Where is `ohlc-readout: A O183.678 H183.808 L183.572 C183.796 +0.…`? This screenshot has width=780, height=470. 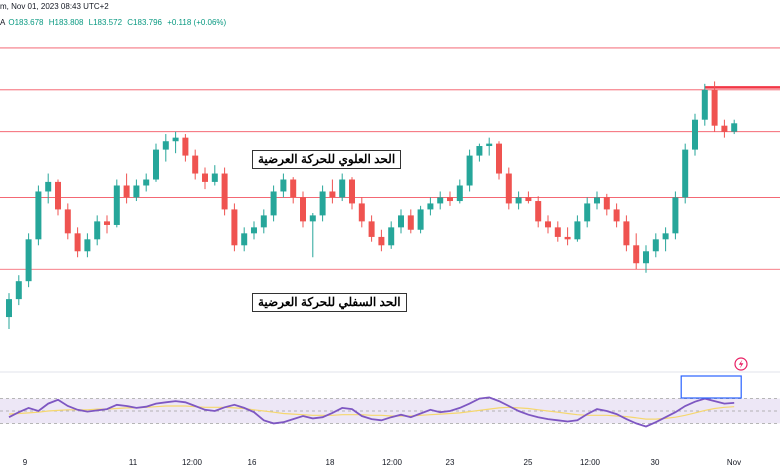
ohlc-readout: A O183.678 H183.808 L183.572 C183.796 +0.… is located at coordinates (114, 22).